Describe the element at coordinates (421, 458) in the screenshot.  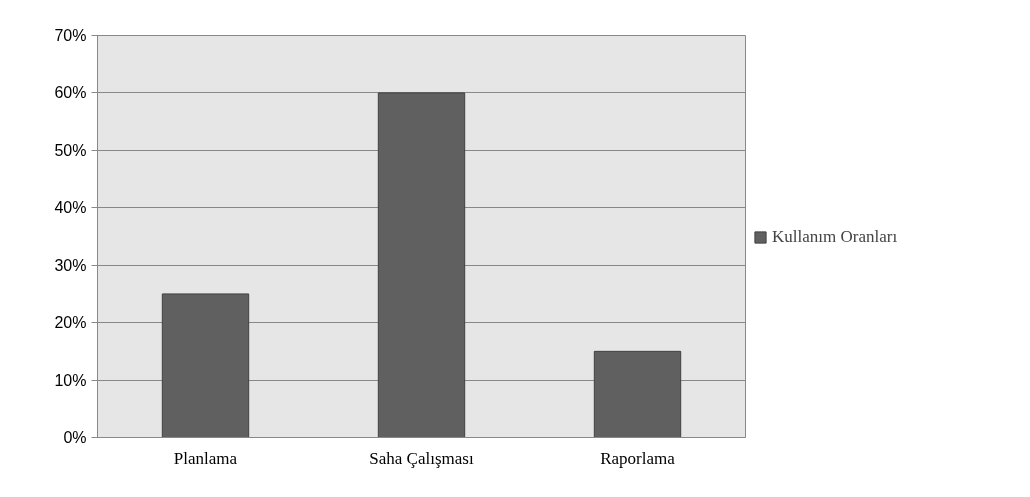
I see `x-tick-label: Saha Çalışması` at that location.